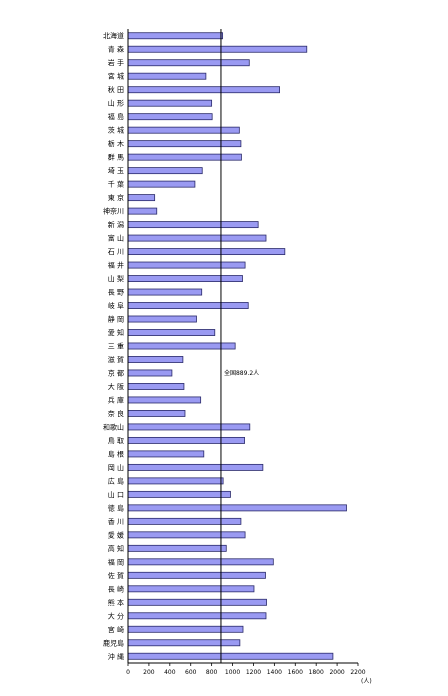 Image resolution: width=448 pixels, height=696 pixels. What do you see at coordinates (241, 373) in the screenshot?
I see `national-average-label: 全国889.2人` at bounding box center [241, 373].